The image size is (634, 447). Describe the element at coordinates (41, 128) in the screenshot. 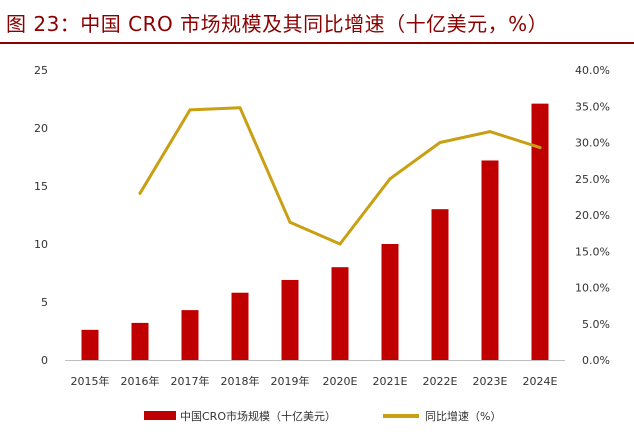

I see `y-left-tick-label: 20` at that location.